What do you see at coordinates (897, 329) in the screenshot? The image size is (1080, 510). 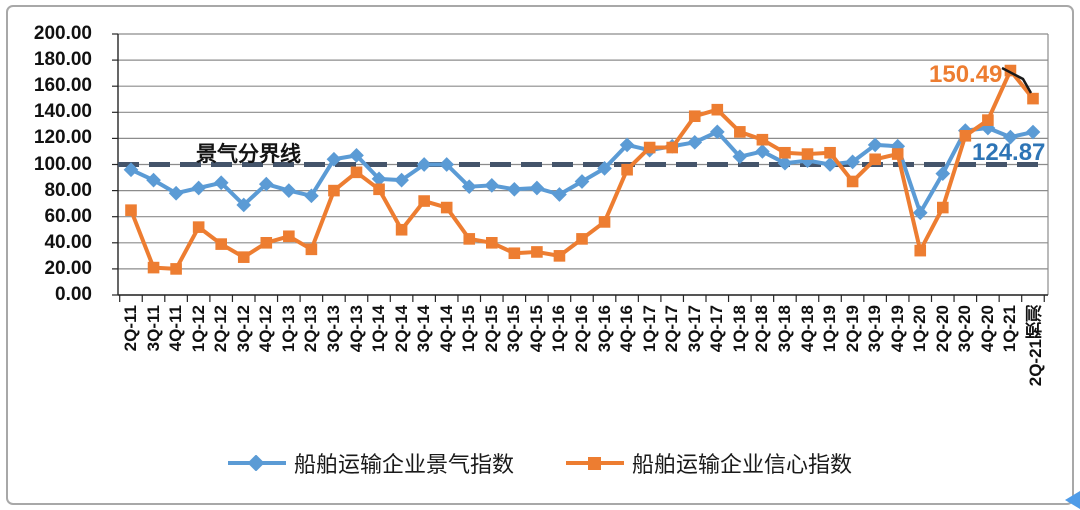 I see `x-axis-label: 4Q-19` at bounding box center [897, 329].